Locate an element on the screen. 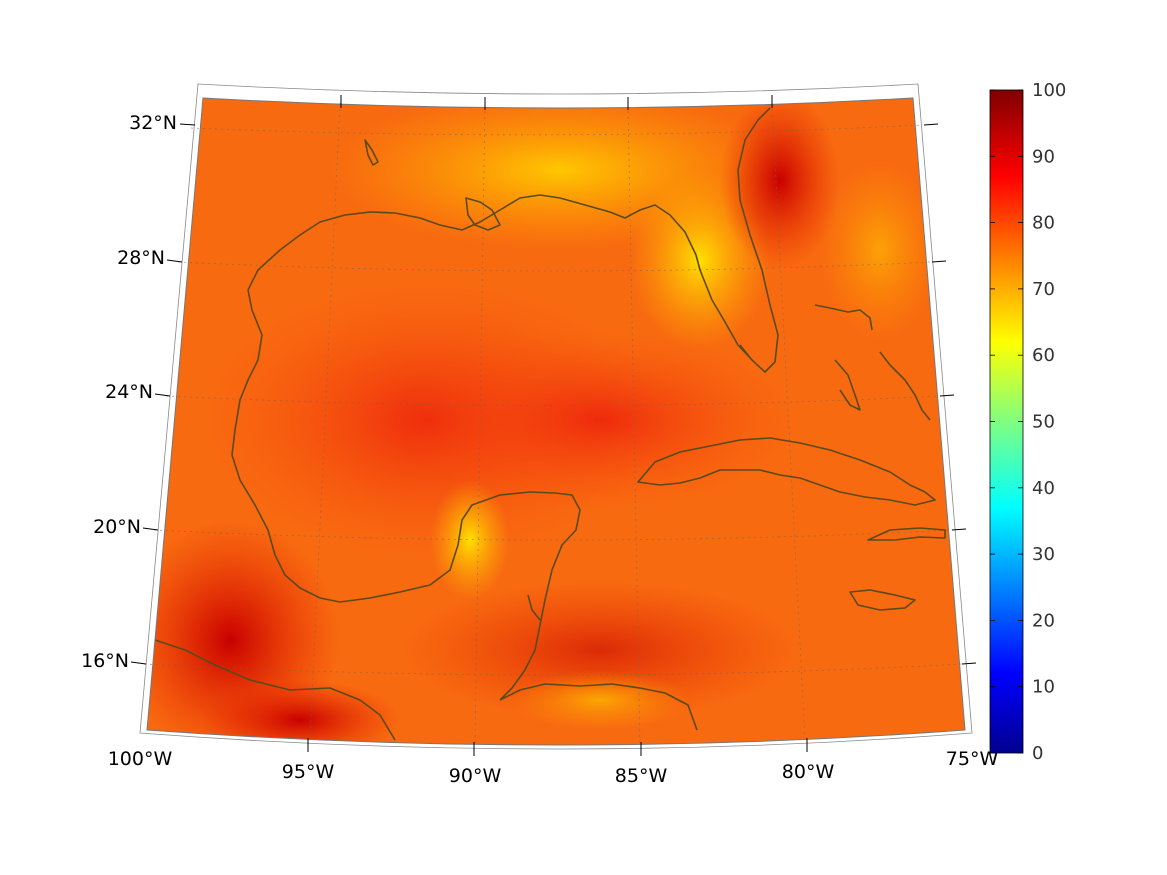 This screenshot has height=875, width=1167. lat-label: 28°N is located at coordinates (141, 258).